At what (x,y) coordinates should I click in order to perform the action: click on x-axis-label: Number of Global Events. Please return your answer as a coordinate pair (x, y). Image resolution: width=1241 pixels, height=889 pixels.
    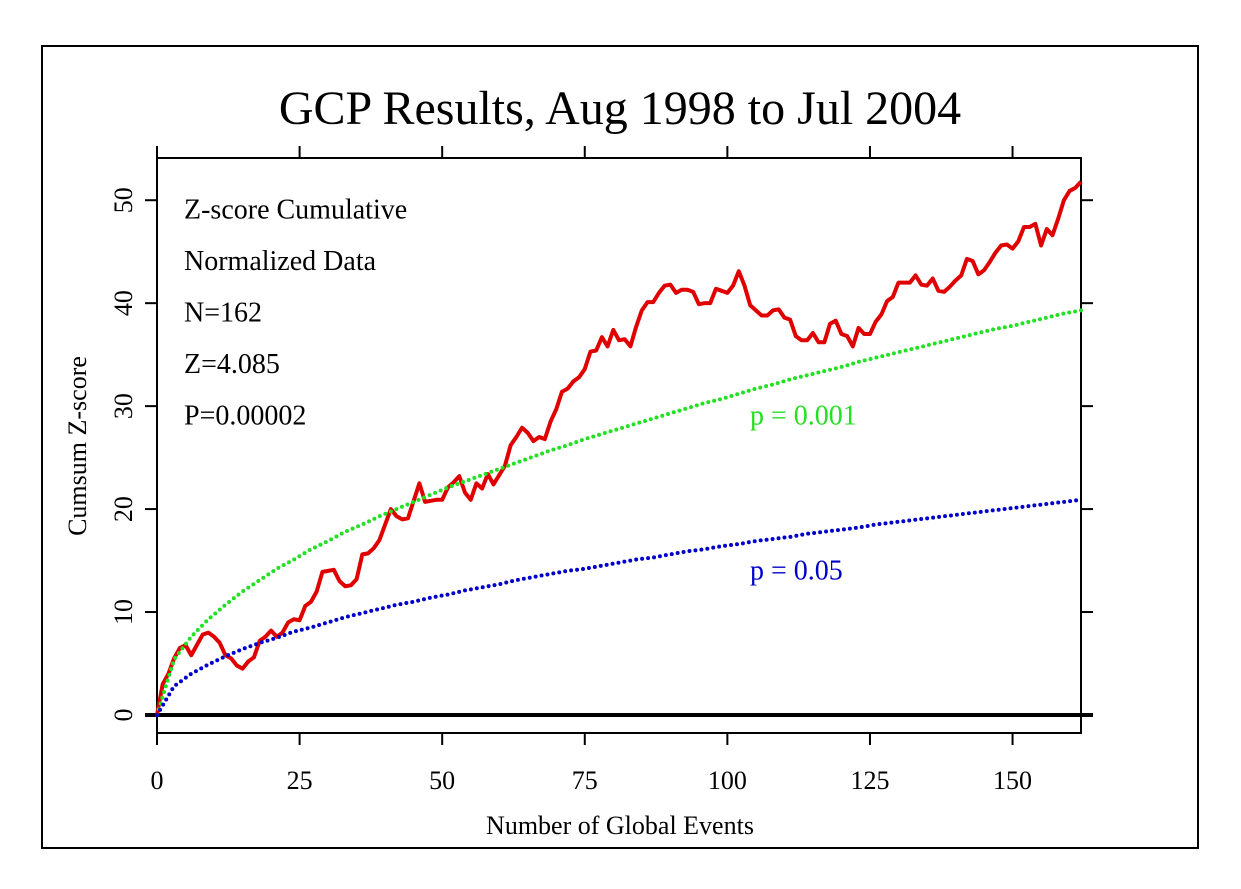
    Looking at the image, I should click on (620, 825).